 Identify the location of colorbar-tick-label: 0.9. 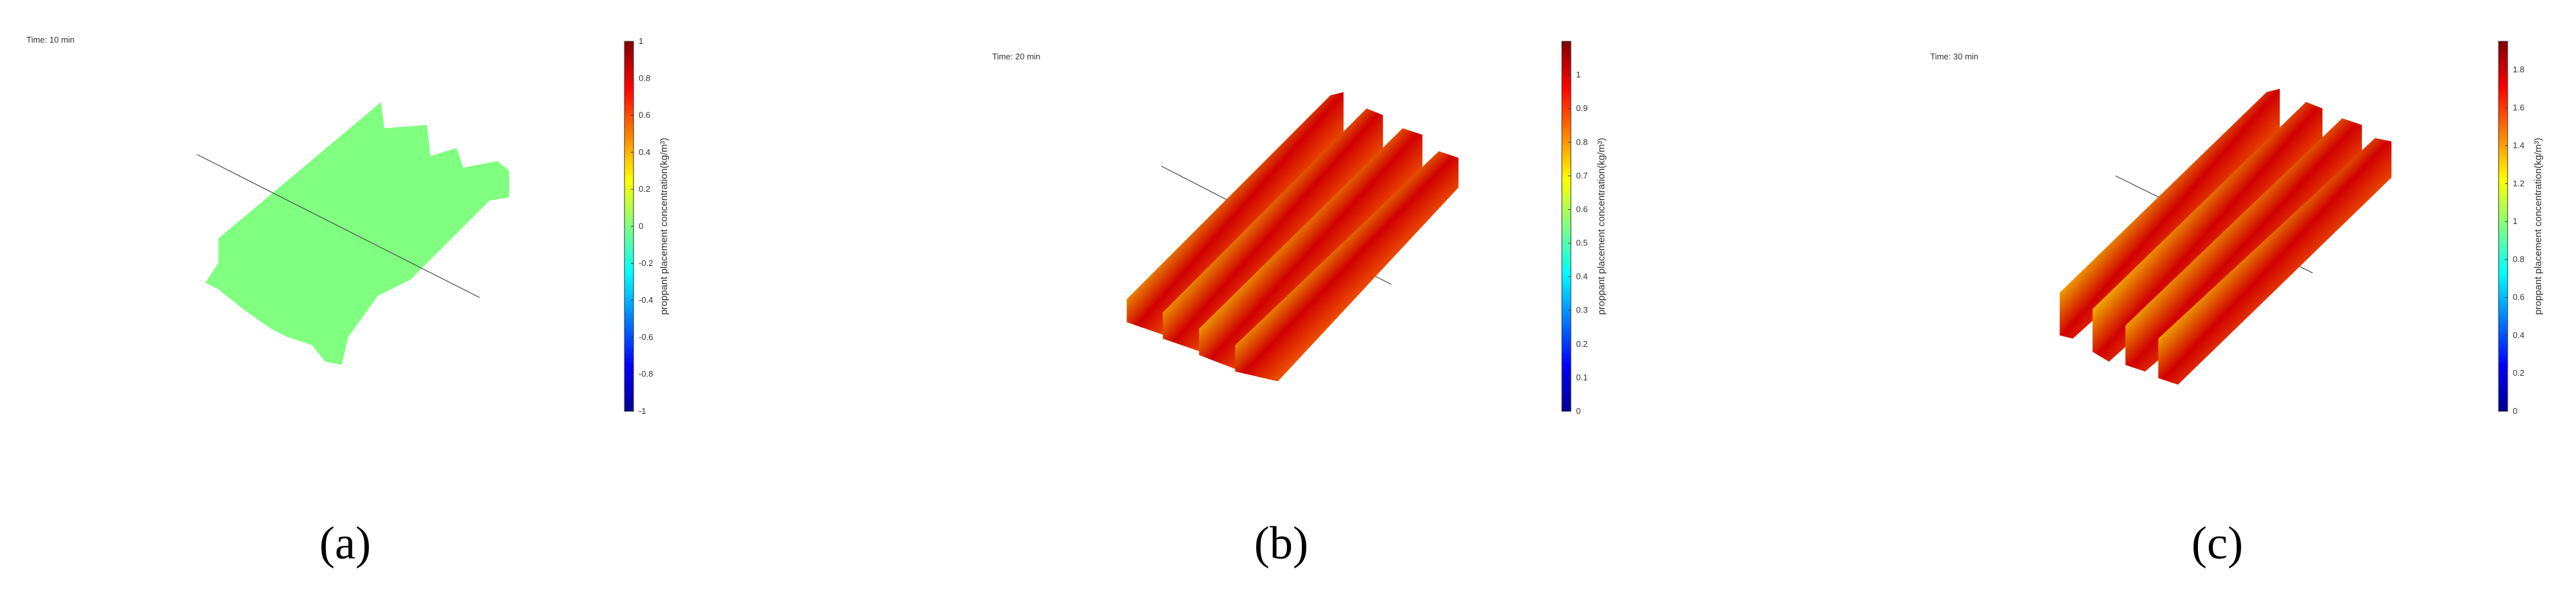
(1582, 108).